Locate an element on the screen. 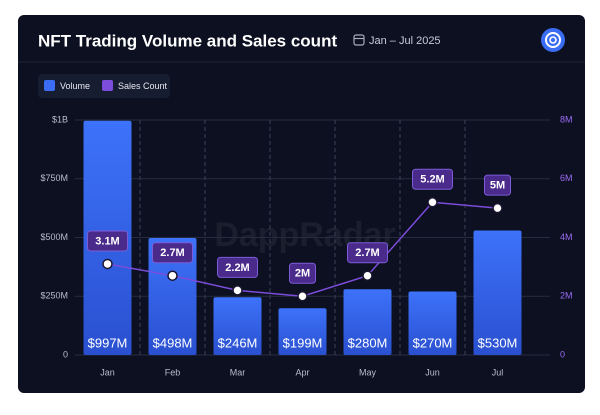  sales-value-label: 3.1M is located at coordinates (107, 241).